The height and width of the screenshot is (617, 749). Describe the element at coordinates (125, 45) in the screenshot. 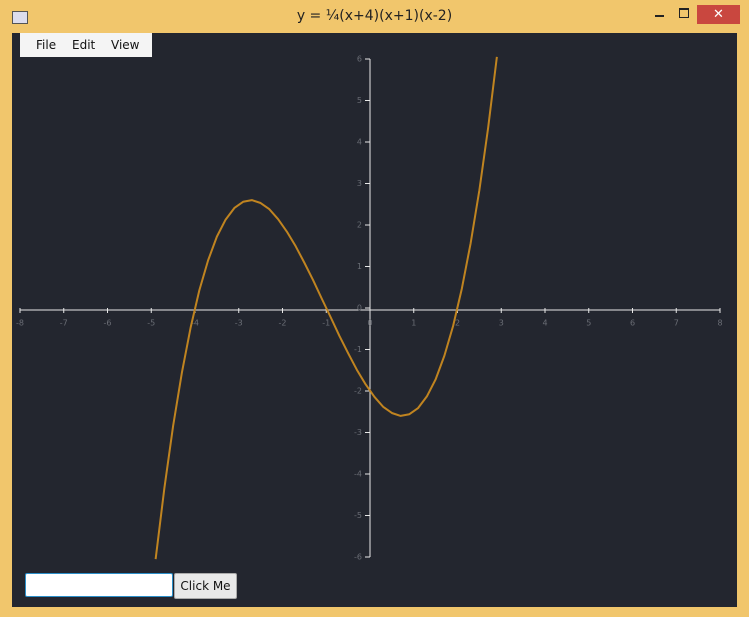

I see `menu-item: View` at that location.